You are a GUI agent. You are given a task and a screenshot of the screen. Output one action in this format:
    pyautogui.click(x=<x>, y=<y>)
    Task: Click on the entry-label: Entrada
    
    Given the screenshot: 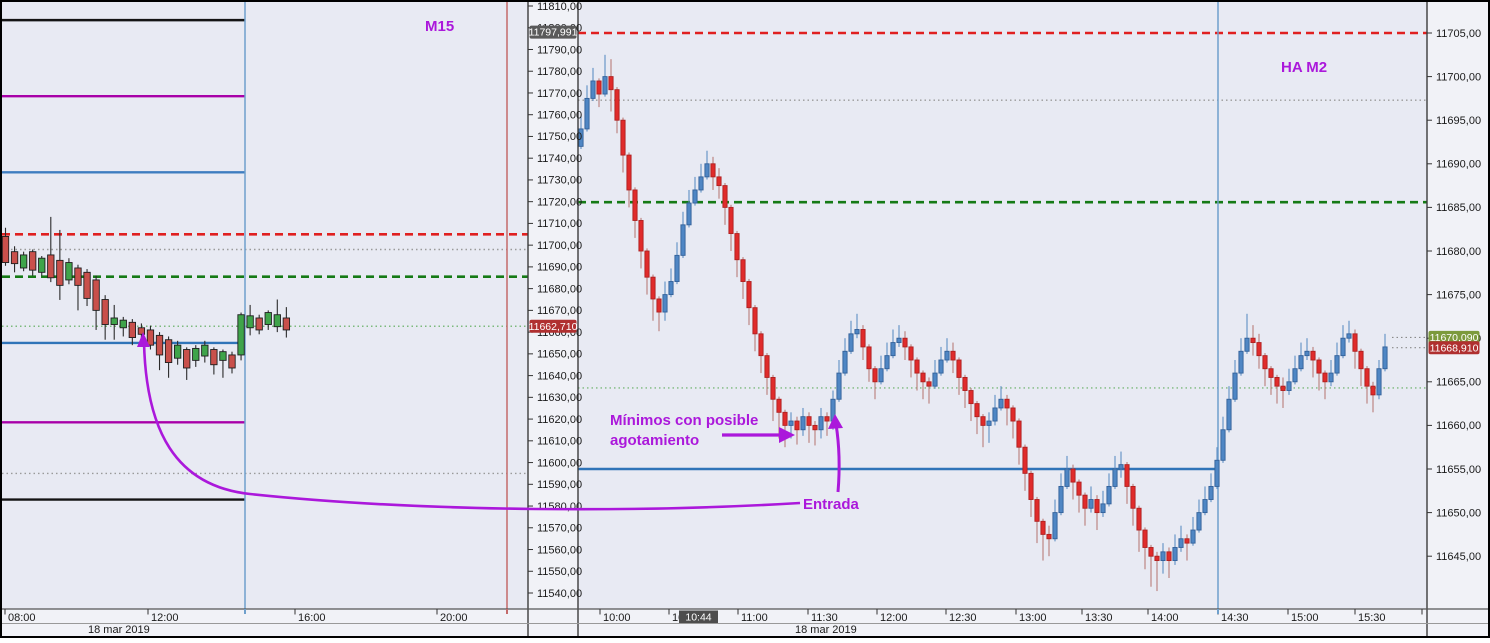 What is the action you would take?
    pyautogui.click(x=831, y=504)
    